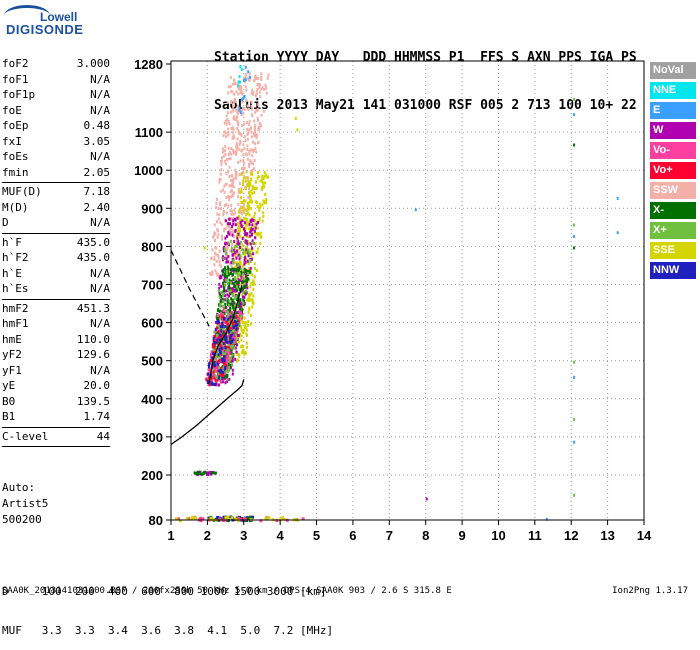 The height and width of the screenshot is (650, 700). Describe the element at coordinates (56, 258) in the screenshot. I see `param-row: h`F2 435.0` at that location.